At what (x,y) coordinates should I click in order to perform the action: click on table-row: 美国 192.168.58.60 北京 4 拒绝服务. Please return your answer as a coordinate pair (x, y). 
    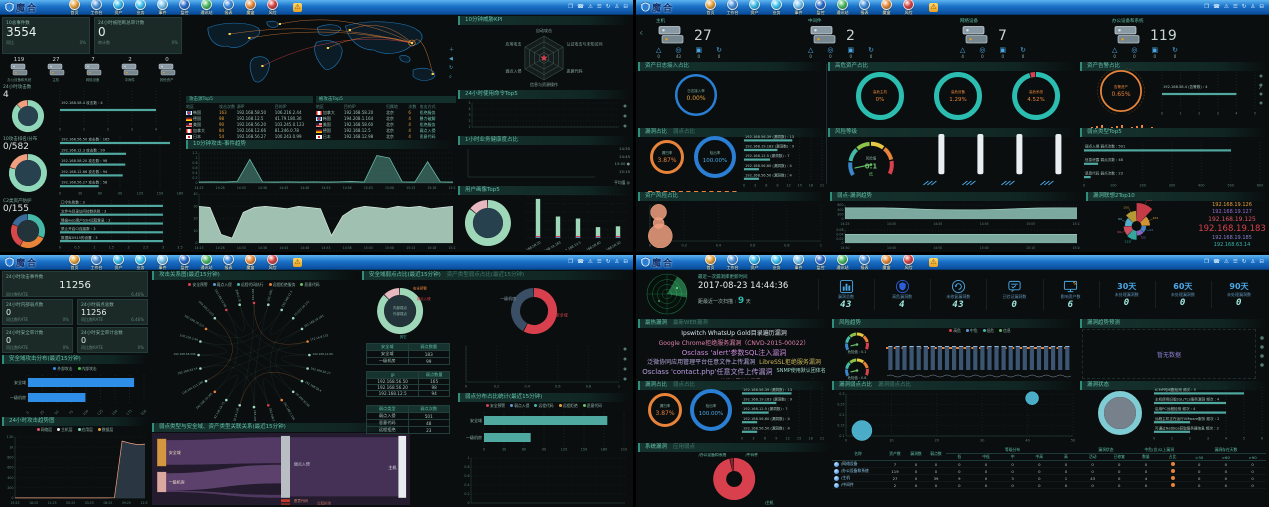
    Looking at the image, I should click on (385, 125).